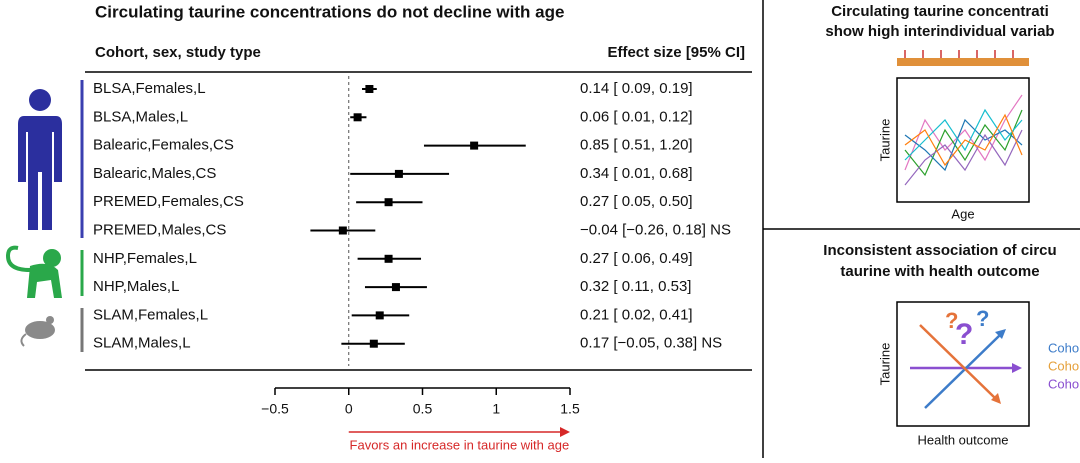 The width and height of the screenshot is (1080, 463). I want to click on row-label: NHP,Females,L, so click(145, 258).